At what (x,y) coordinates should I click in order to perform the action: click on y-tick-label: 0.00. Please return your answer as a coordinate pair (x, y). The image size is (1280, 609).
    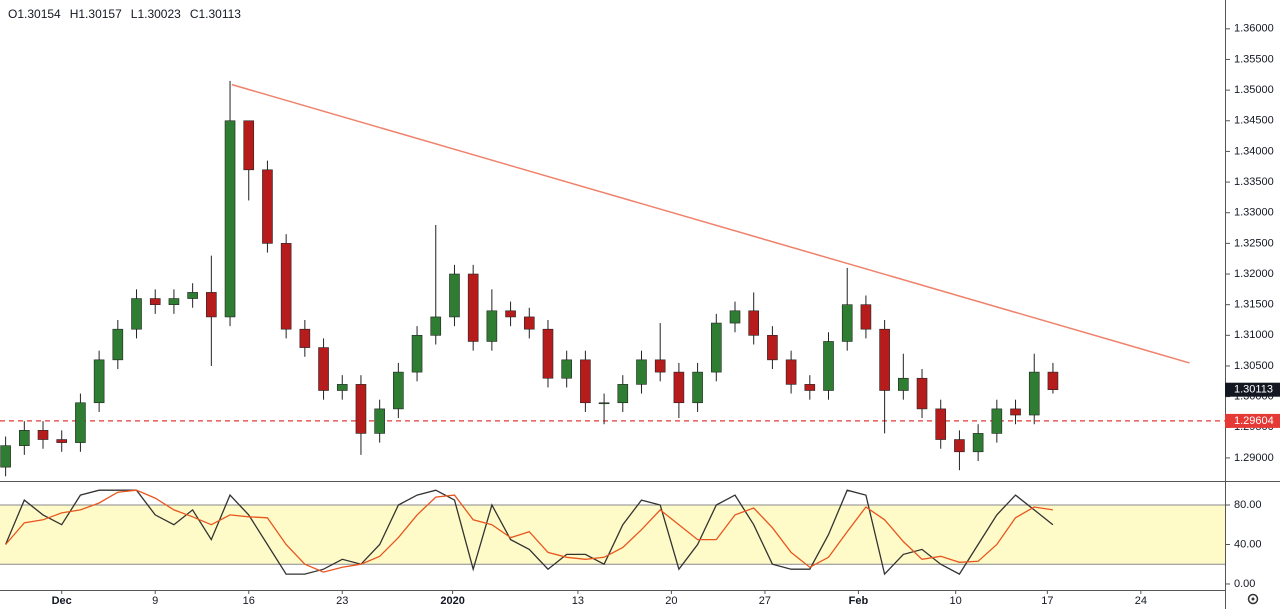
    Looking at the image, I should click on (1244, 584).